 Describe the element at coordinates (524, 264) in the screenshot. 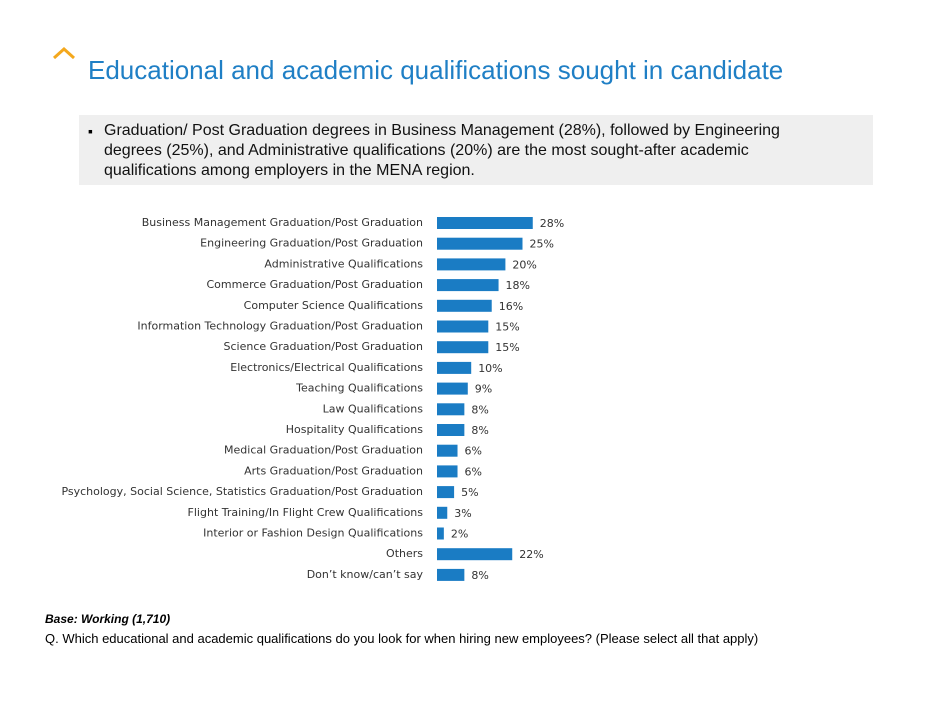

I see `value-label: 20%` at that location.